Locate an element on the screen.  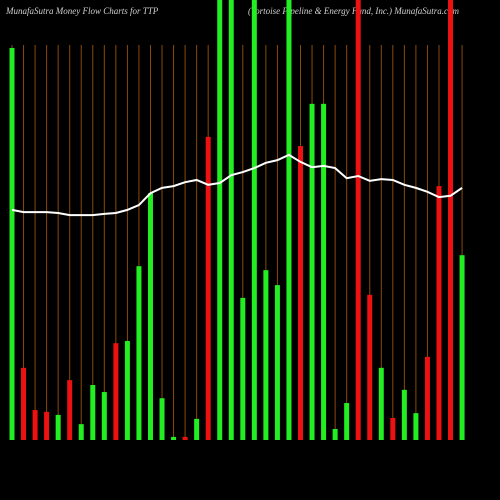
chart-title: MunafaSutra Money Flow Charts for TTP is located at coordinates (82, 11).